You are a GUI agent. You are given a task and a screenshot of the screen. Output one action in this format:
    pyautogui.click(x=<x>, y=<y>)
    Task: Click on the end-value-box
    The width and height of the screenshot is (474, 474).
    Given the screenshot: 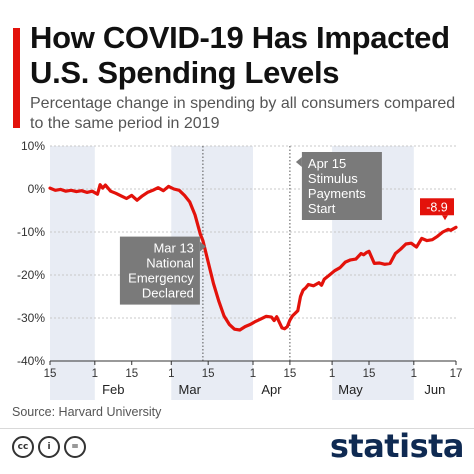 What is the action you would take?
    pyautogui.click(x=437, y=207)
    